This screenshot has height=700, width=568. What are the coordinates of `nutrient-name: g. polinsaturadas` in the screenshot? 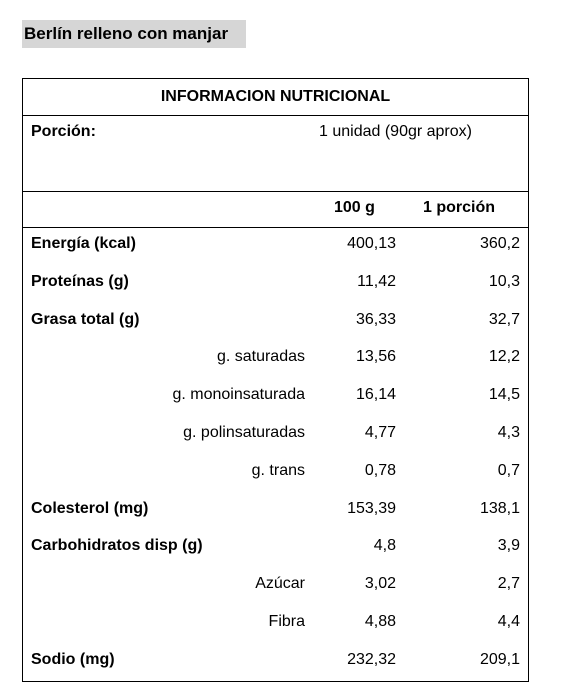 It's located at (244, 432).